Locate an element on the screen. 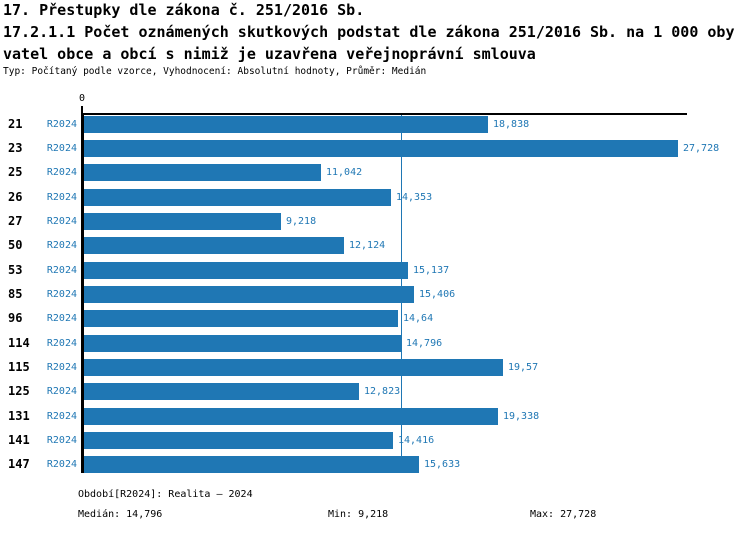  x-axis-zero-tick-label: 0 is located at coordinates (82, 98).